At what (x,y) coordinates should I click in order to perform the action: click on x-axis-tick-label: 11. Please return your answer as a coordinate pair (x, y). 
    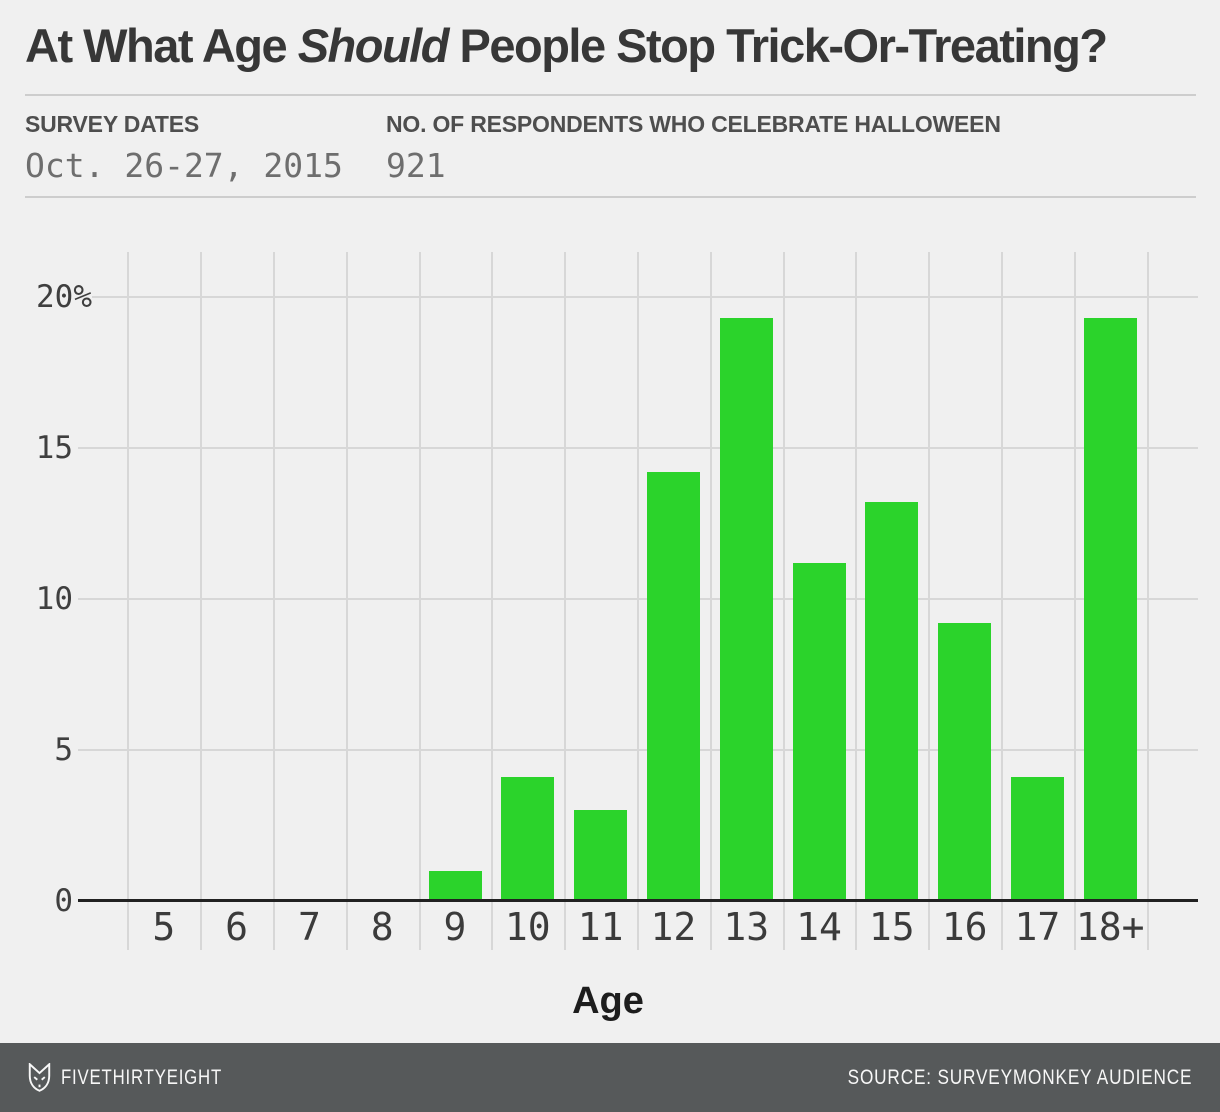
    Looking at the image, I should click on (600, 927).